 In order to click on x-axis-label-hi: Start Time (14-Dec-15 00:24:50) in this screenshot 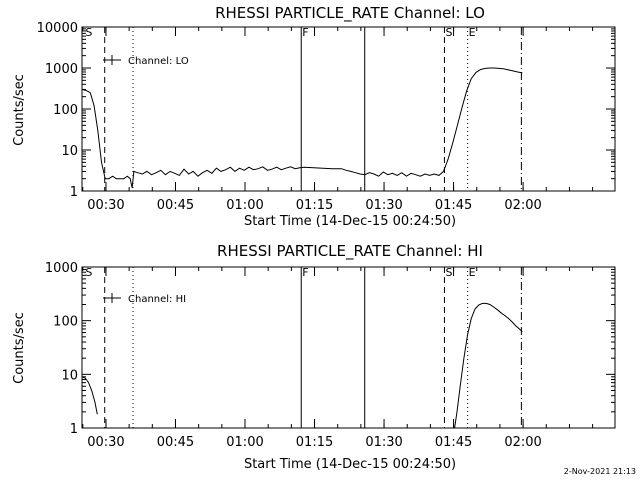, I will do `click(350, 464)`.